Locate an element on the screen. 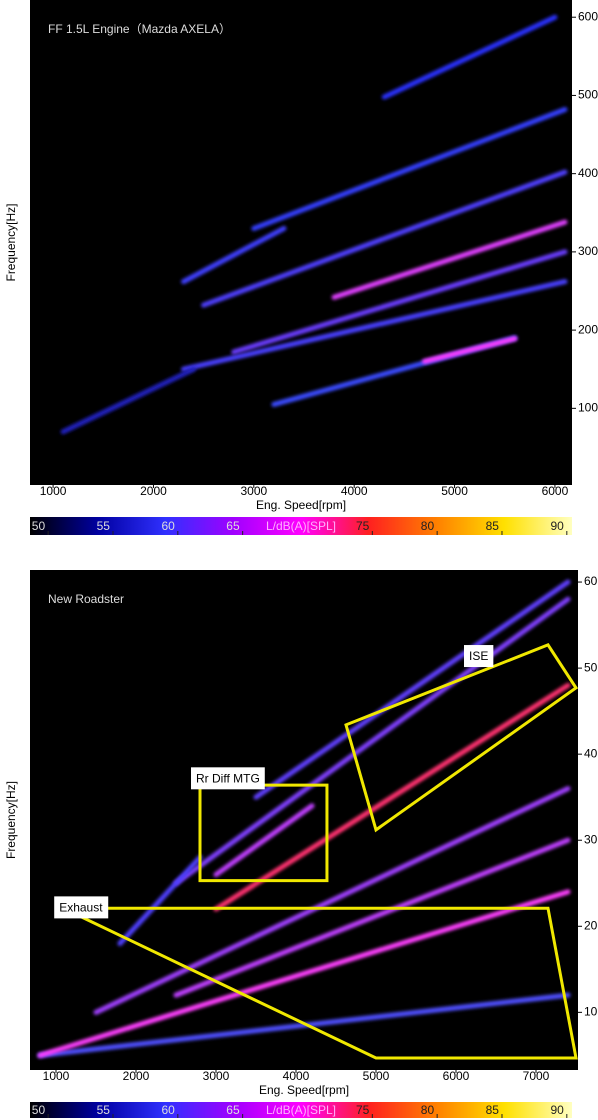 This screenshot has height=1120, width=598. annotation-label: Exhaust is located at coordinates (81, 907).